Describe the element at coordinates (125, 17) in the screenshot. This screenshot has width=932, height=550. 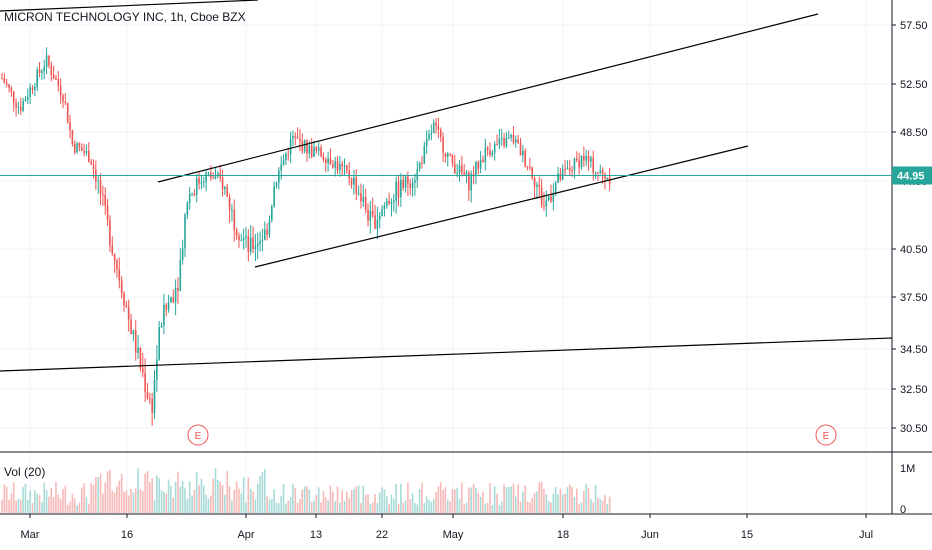
I see `symbol-header: MICRON TECHNOLOGY INC, 1h, Cboe BZX` at that location.